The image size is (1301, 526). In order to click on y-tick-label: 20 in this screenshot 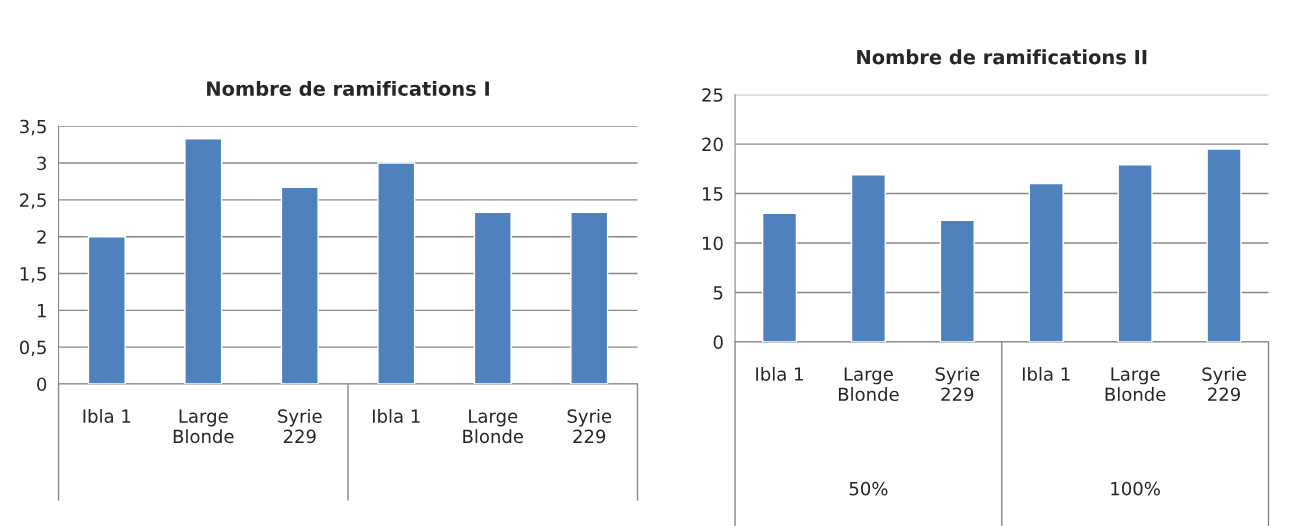, I will do `click(712, 144)`.